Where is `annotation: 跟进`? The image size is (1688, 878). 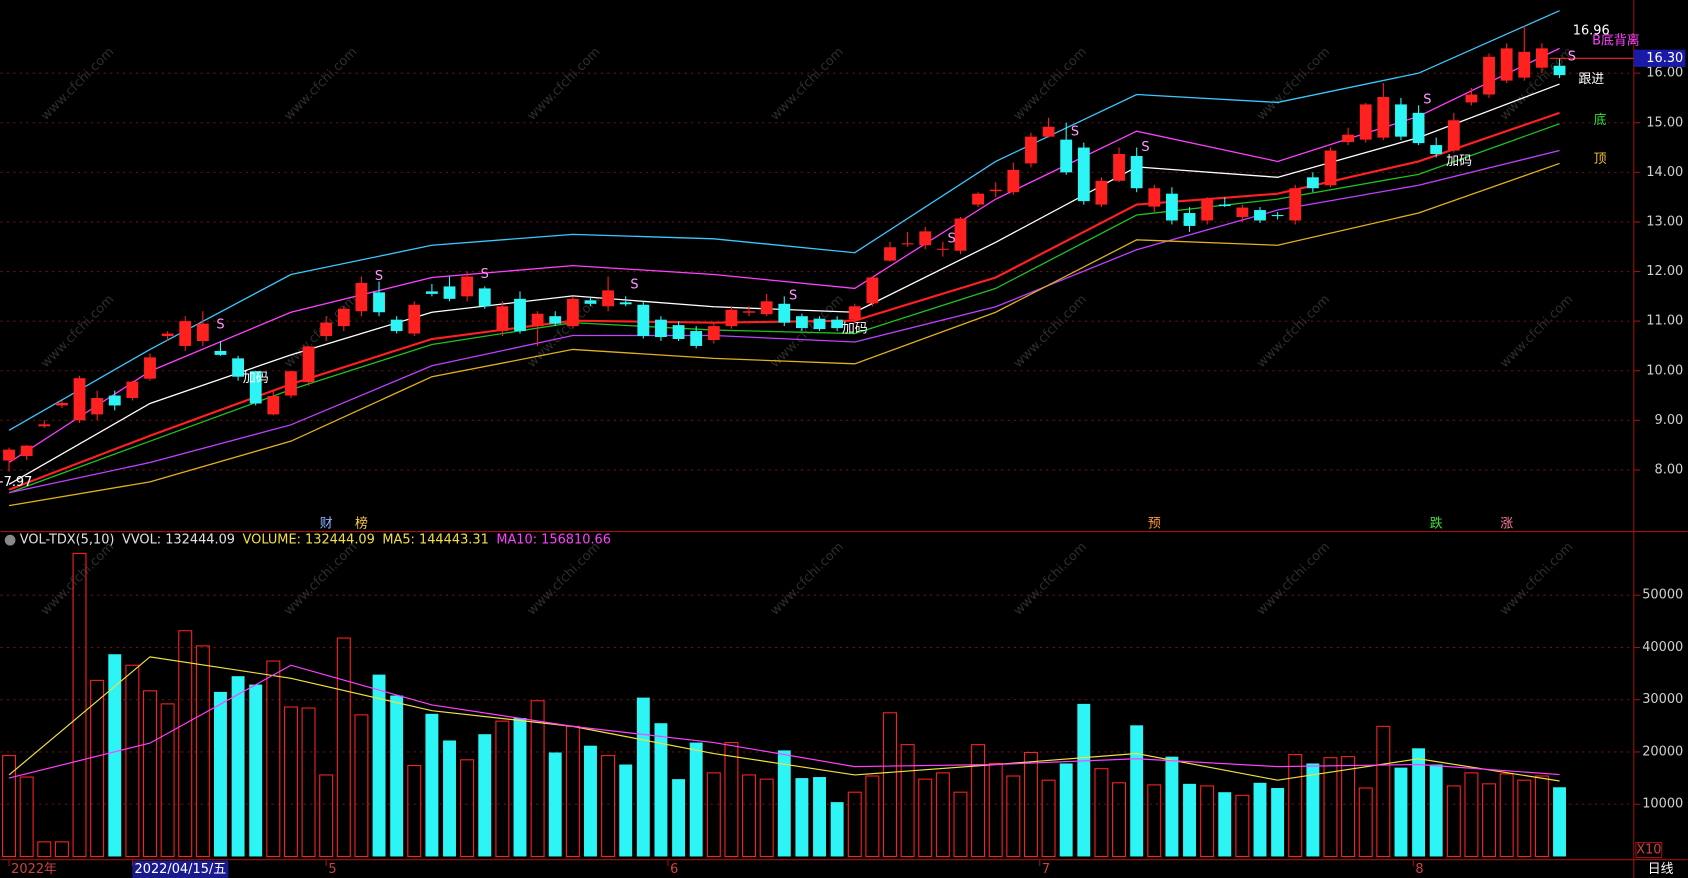
annotation: 跟进 is located at coordinates (1591, 79).